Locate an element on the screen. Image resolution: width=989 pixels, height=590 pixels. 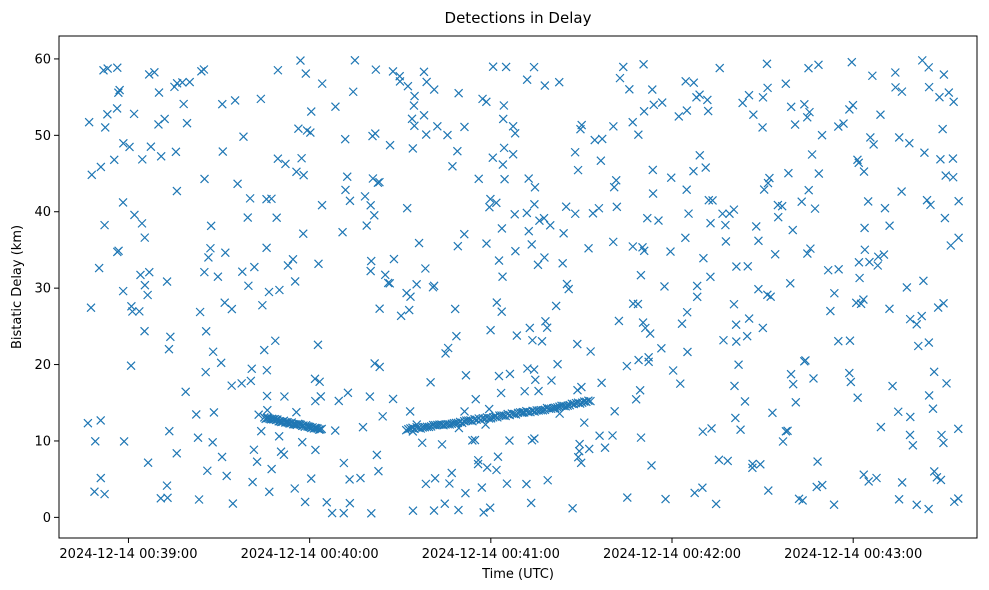
chart-title: Detections in Delay is located at coordinates (518, 18).